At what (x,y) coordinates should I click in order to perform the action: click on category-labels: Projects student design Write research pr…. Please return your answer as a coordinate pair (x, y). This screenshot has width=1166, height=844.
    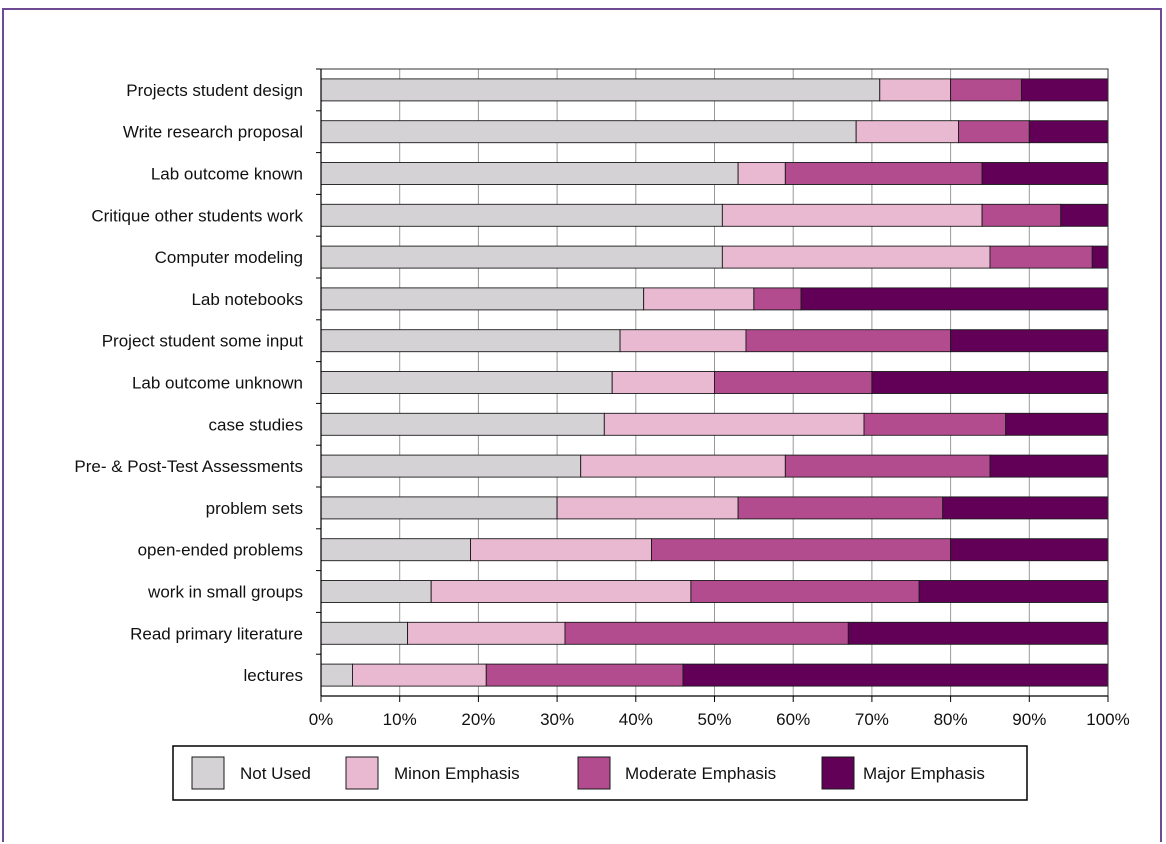
    Looking at the image, I should click on (188, 383).